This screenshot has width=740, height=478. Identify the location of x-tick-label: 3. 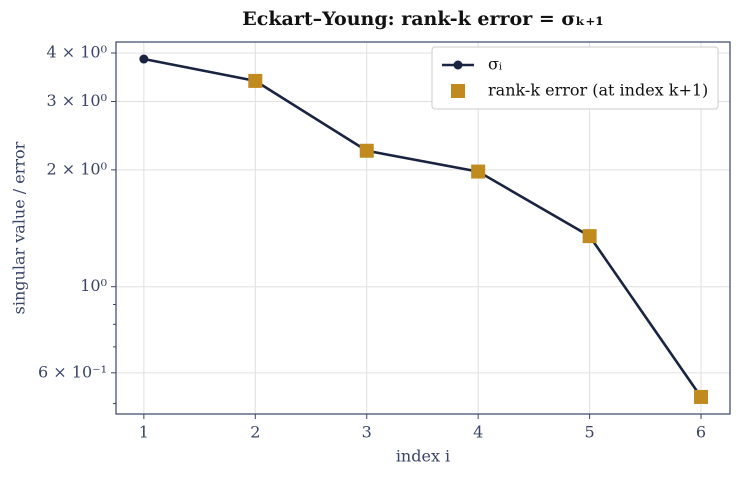
(367, 432).